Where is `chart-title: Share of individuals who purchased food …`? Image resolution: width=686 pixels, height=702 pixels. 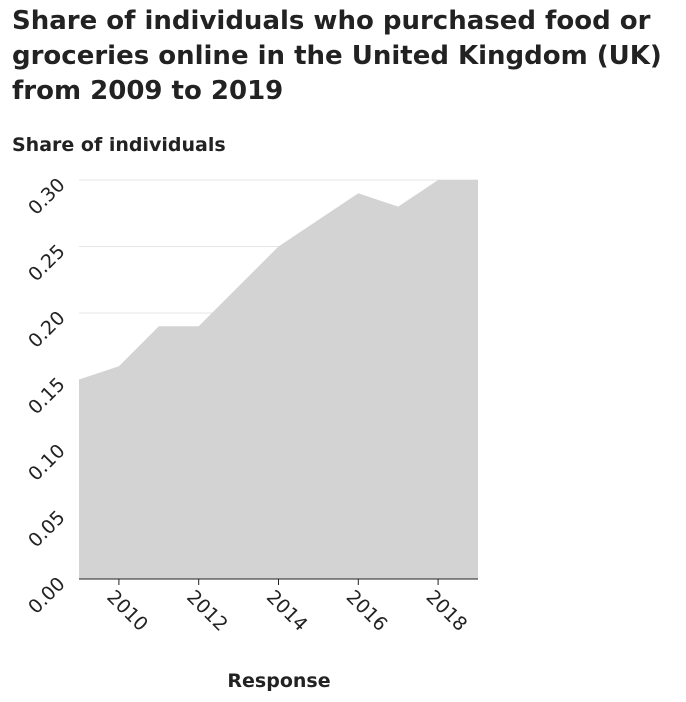 chart-title: Share of individuals who purchased food … is located at coordinates (337, 56).